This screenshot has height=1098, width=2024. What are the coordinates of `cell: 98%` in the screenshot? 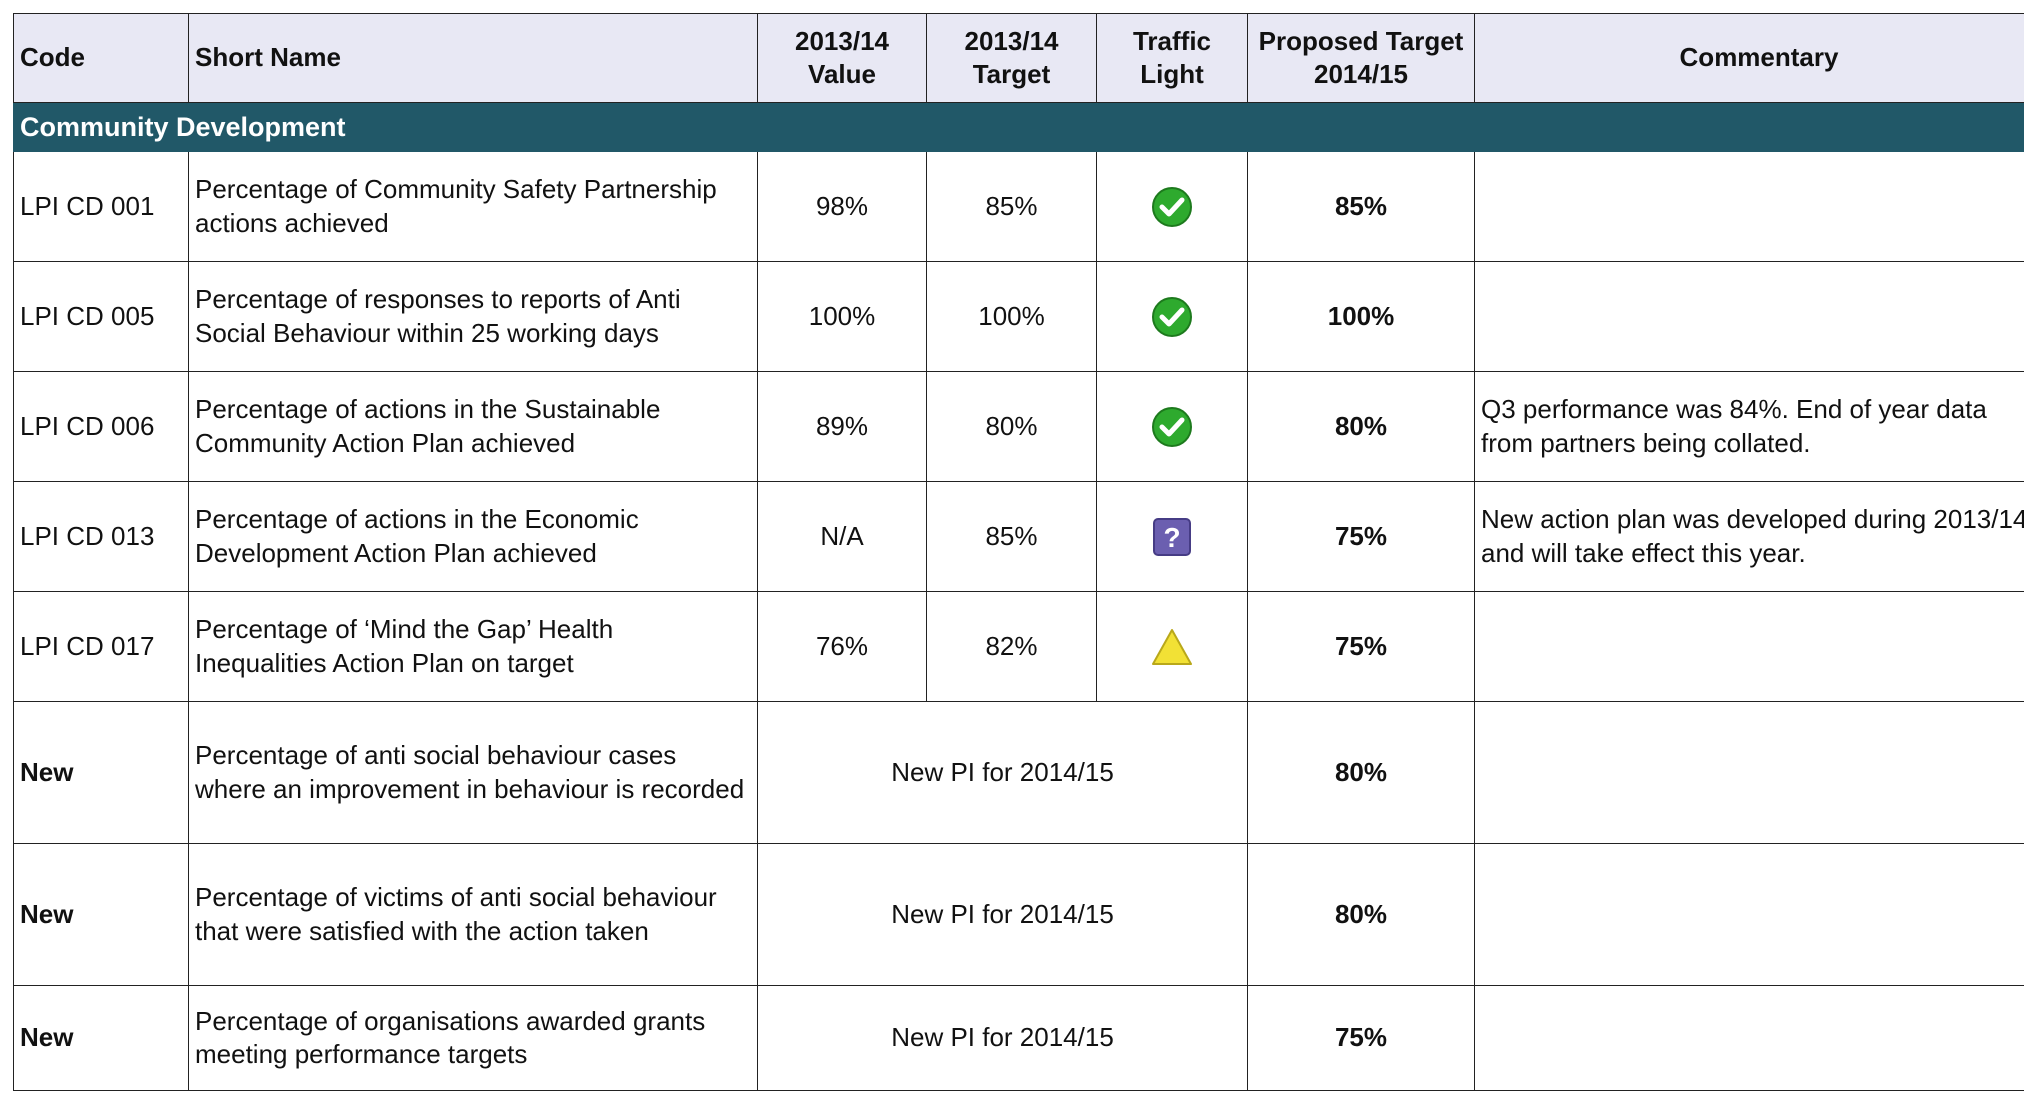 It's located at (842, 206).